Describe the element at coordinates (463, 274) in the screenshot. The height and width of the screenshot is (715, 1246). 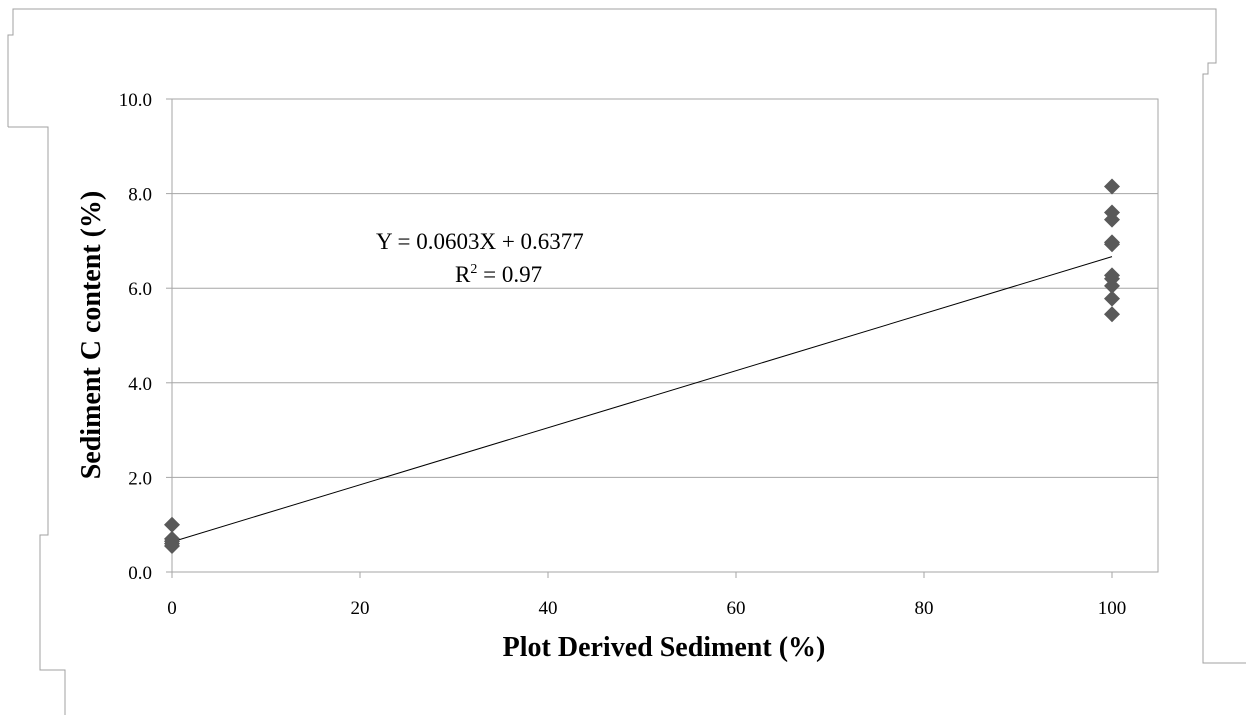
I see `r-squared-prefix: R` at that location.